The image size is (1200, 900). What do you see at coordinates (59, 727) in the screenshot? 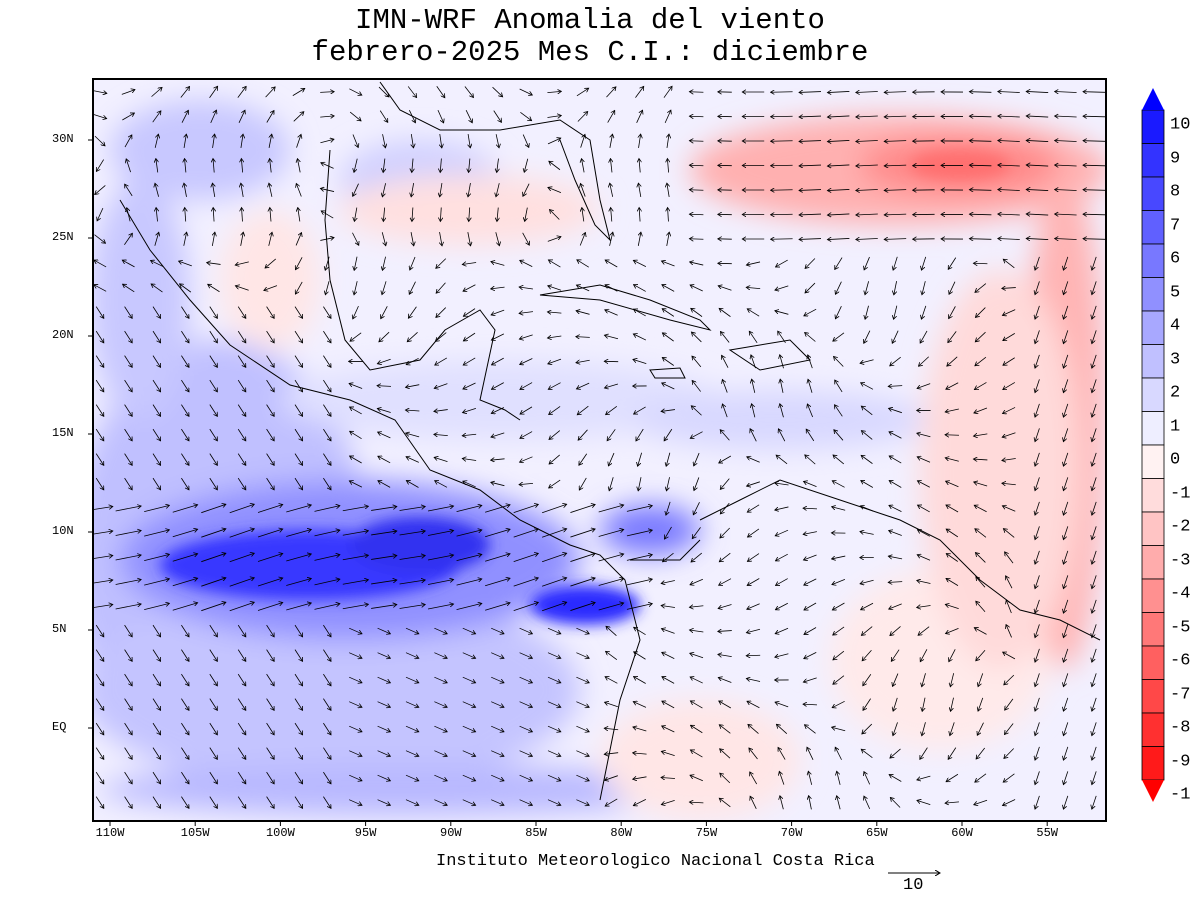
I see `lat-label: EQ` at bounding box center [59, 727].